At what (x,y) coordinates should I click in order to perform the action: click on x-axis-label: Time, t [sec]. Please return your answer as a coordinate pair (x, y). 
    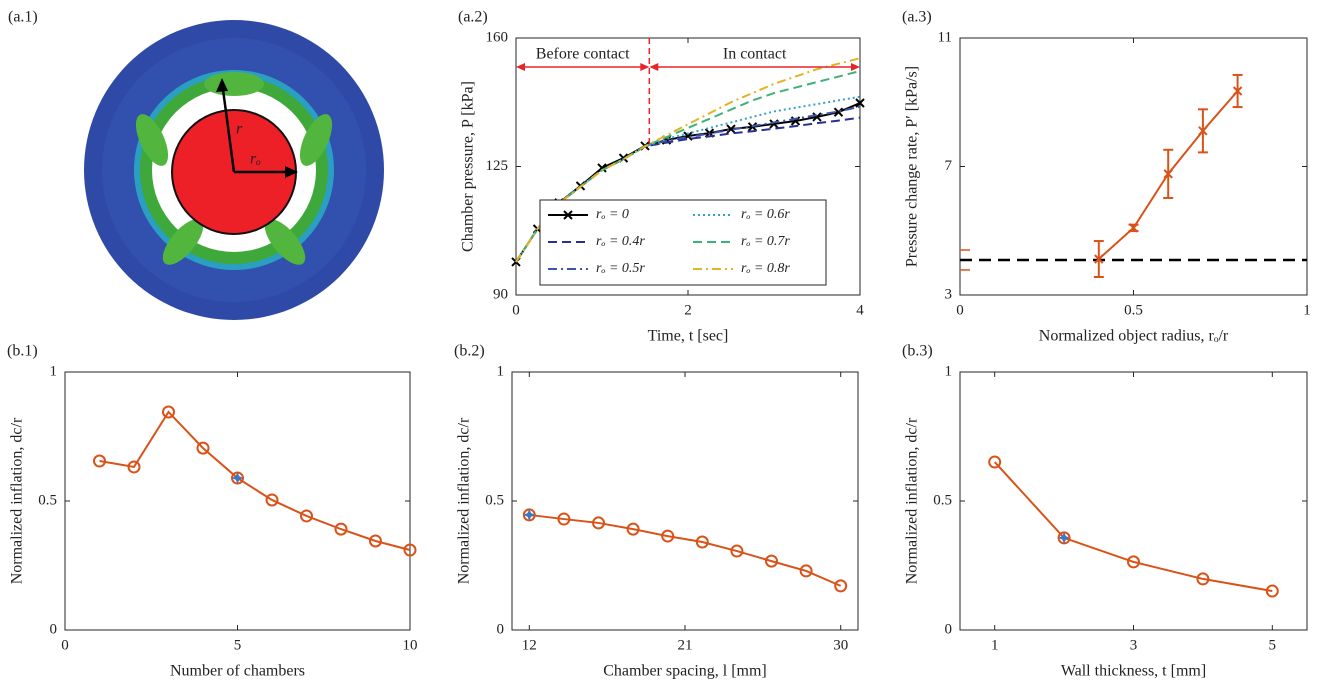
    Looking at the image, I should click on (688, 336).